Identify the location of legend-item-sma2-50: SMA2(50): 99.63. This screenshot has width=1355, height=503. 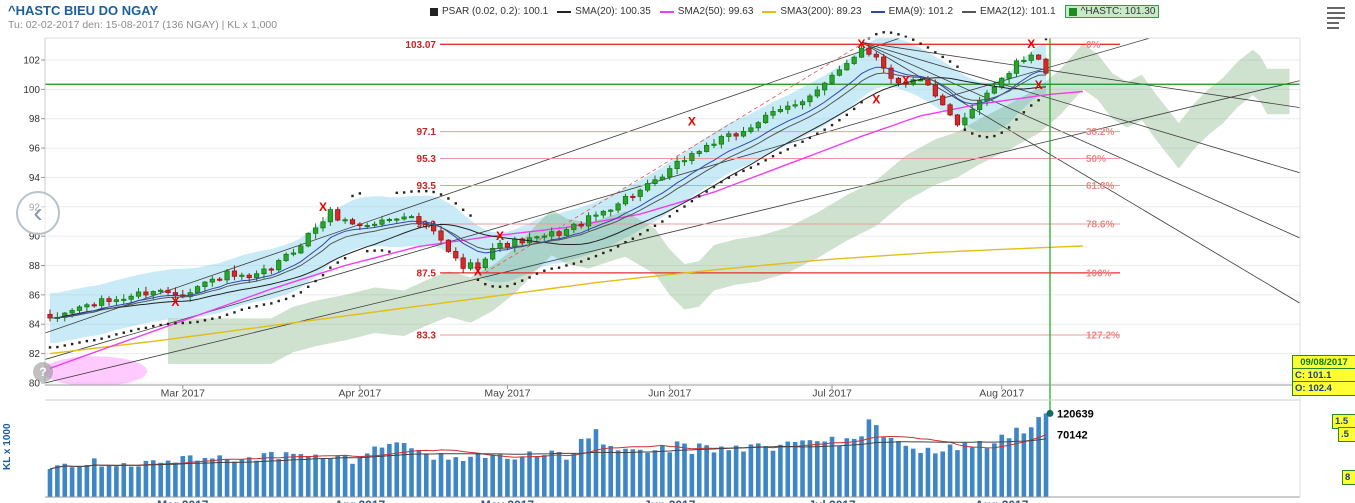
(706, 11).